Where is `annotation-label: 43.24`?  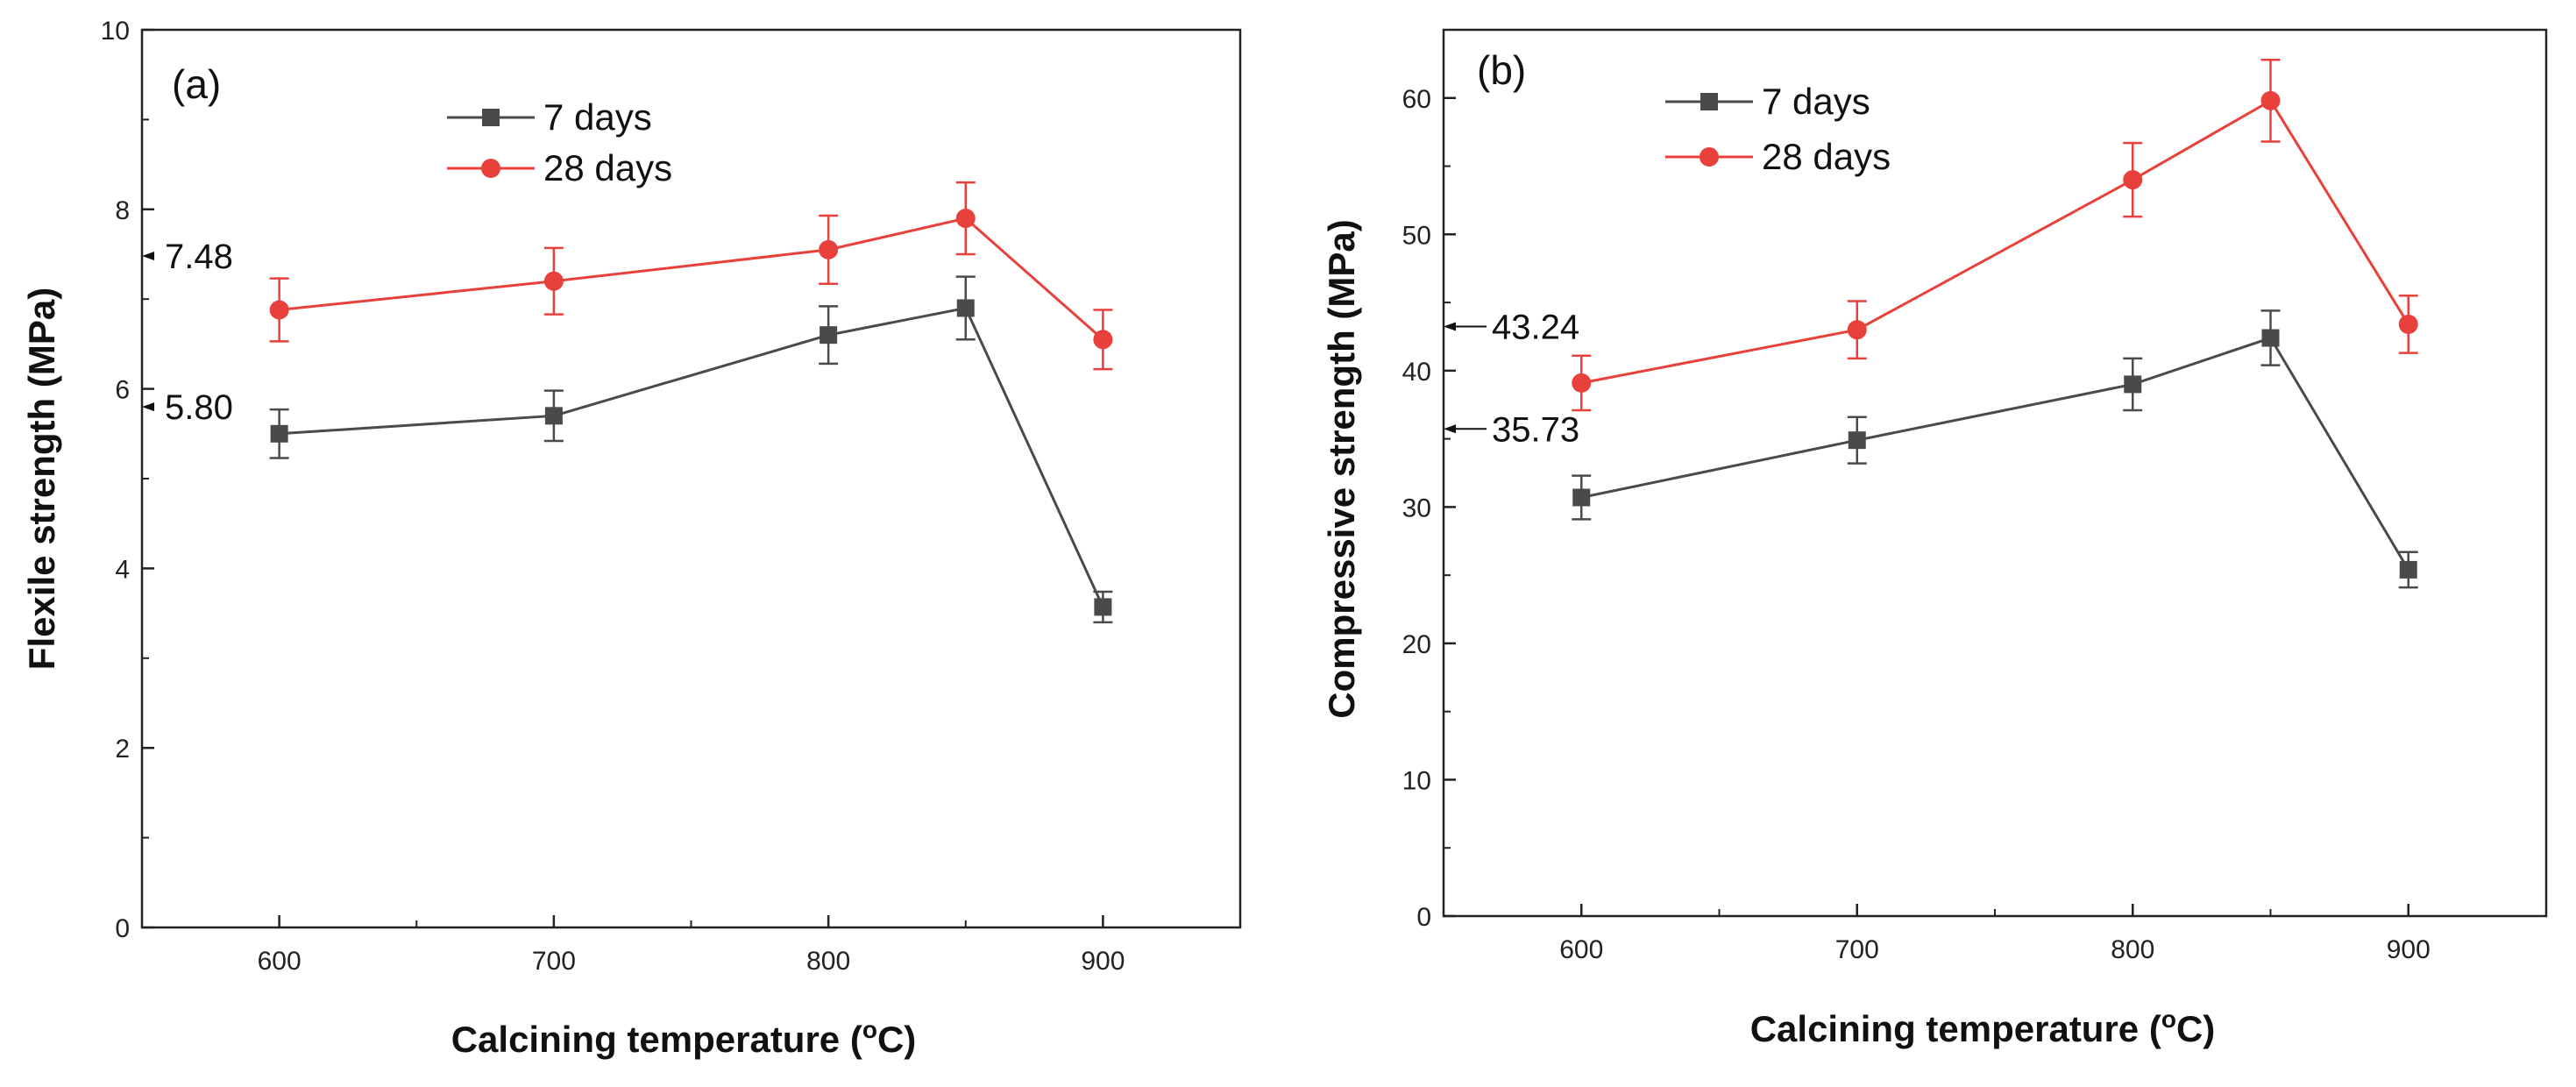 annotation-label: 43.24 is located at coordinates (1535, 327).